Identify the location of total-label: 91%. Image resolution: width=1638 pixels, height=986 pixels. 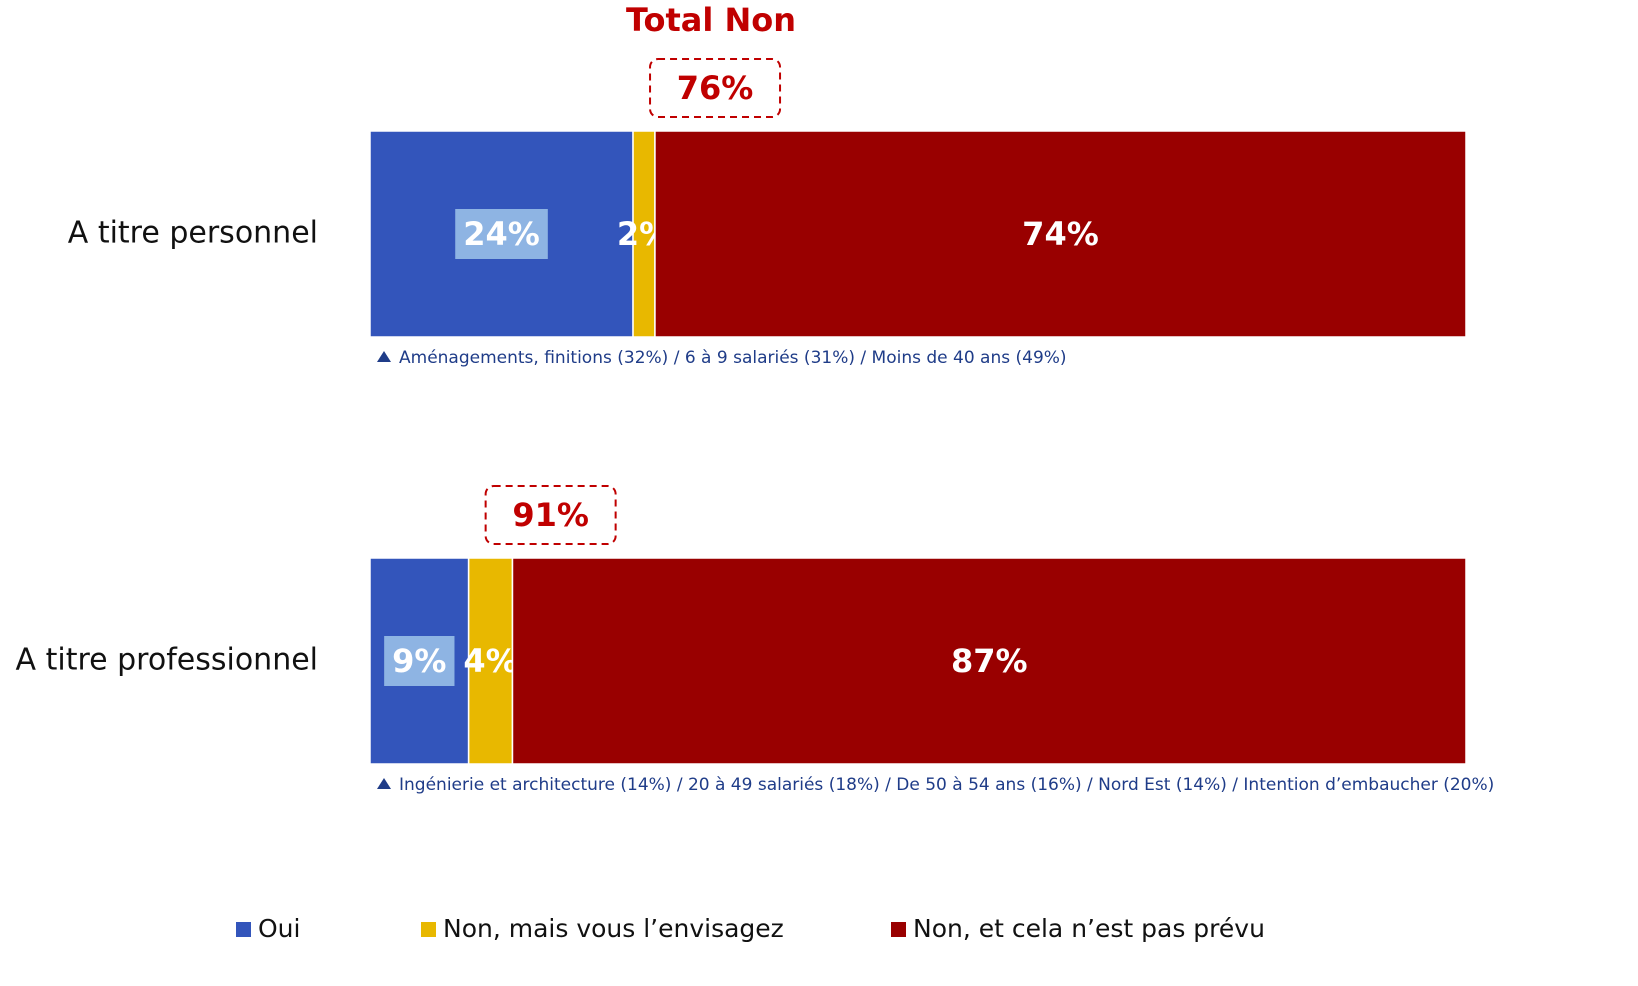
(550, 515).